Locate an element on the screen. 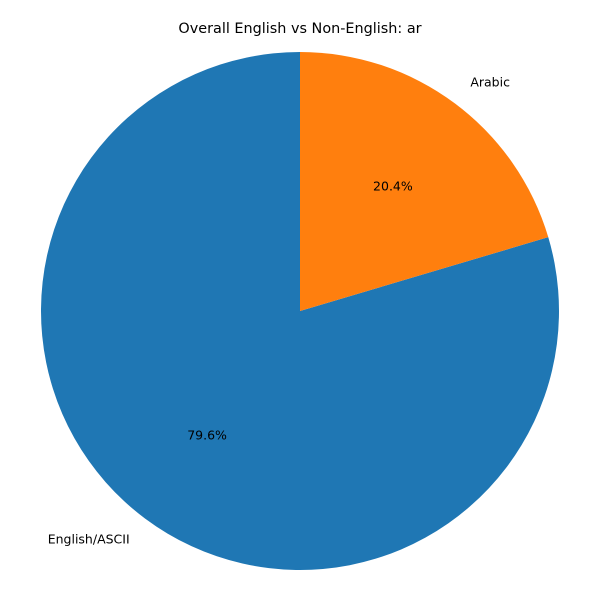  slice-percentage-label: 20.4% is located at coordinates (393, 185).